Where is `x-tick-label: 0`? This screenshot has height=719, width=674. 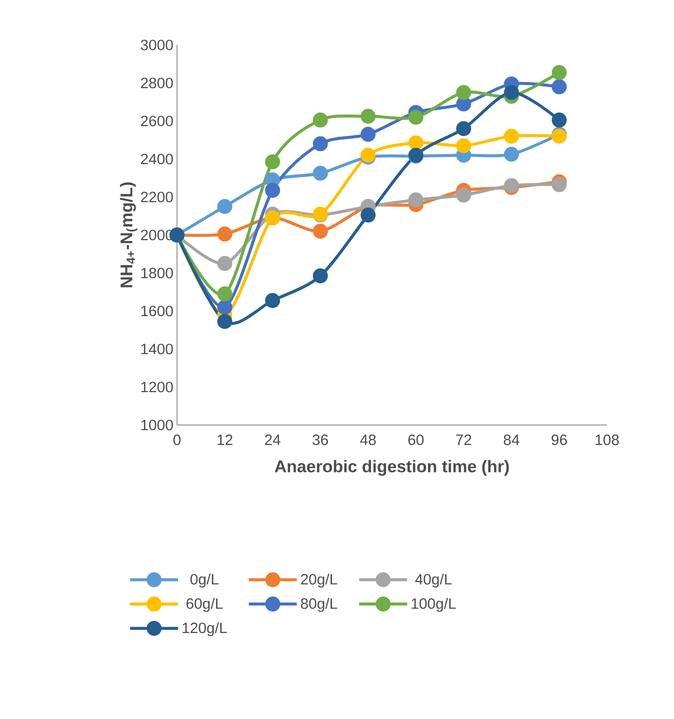 x-tick-label: 0 is located at coordinates (177, 440).